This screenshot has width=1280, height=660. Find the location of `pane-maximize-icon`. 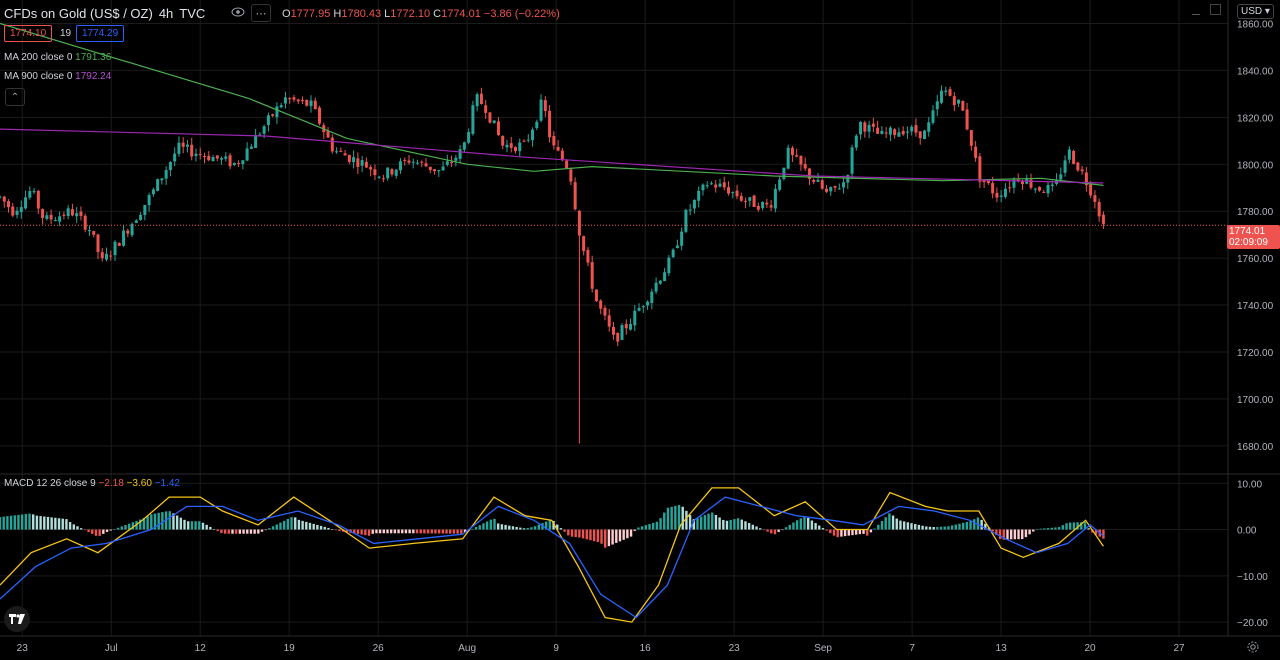

pane-maximize-icon is located at coordinates (1196, 10).